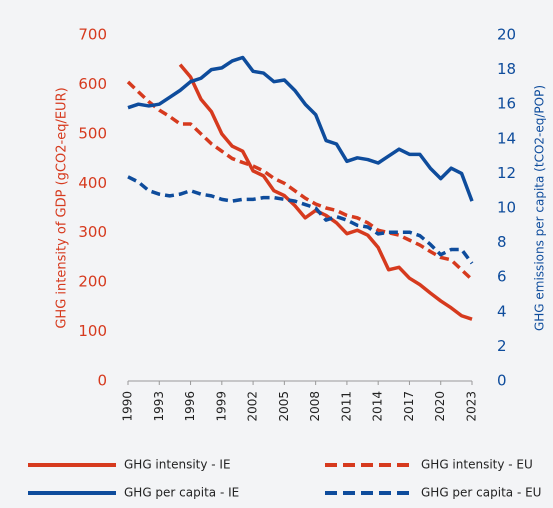  I want to click on y2-tick-label: 0, so click(502, 381).